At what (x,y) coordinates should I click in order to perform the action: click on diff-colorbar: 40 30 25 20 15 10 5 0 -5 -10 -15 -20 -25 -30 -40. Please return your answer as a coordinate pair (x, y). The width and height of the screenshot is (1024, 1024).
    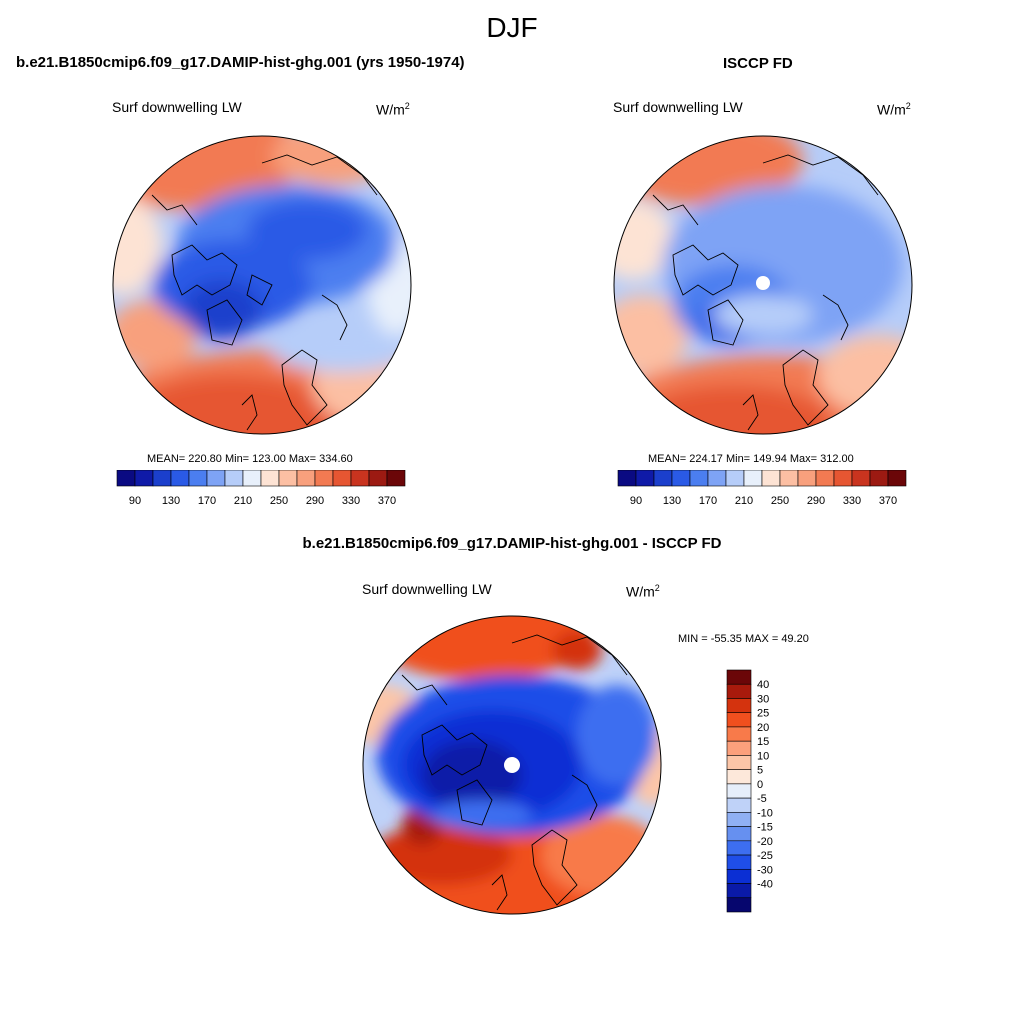
    Looking at the image, I should click on (749, 791).